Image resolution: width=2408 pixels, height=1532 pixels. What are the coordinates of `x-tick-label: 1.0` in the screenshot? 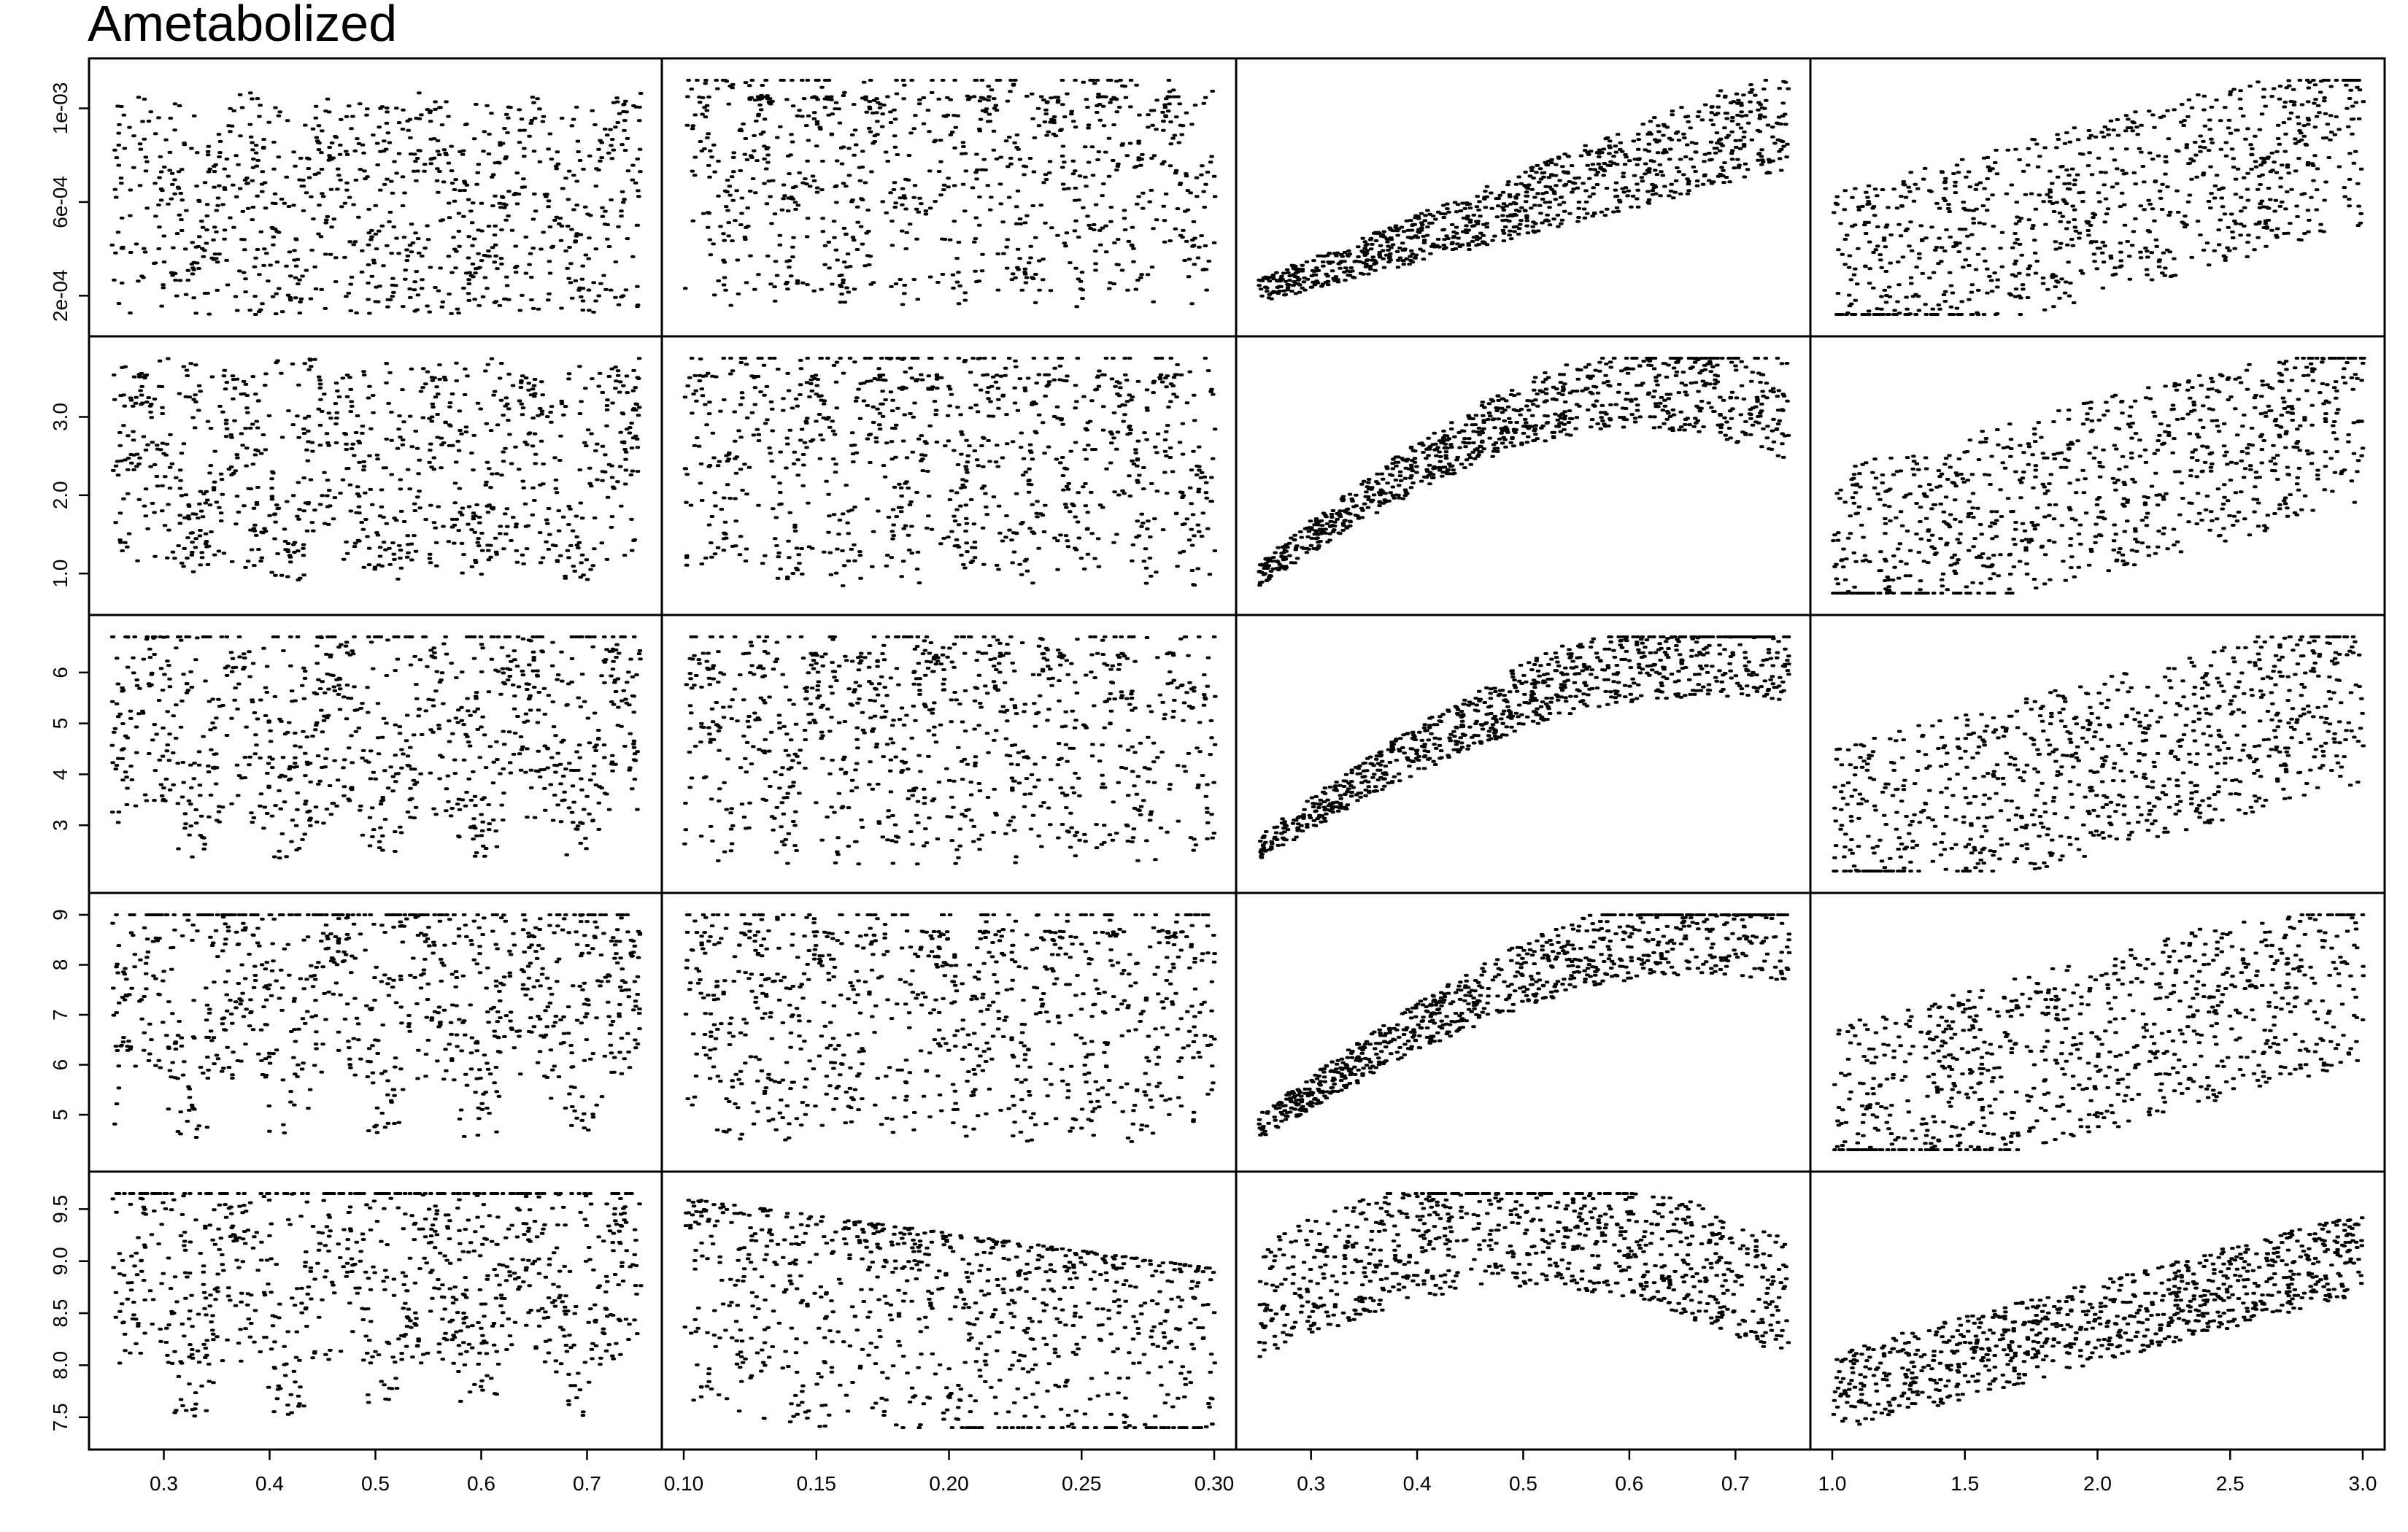 It's located at (1832, 1484).